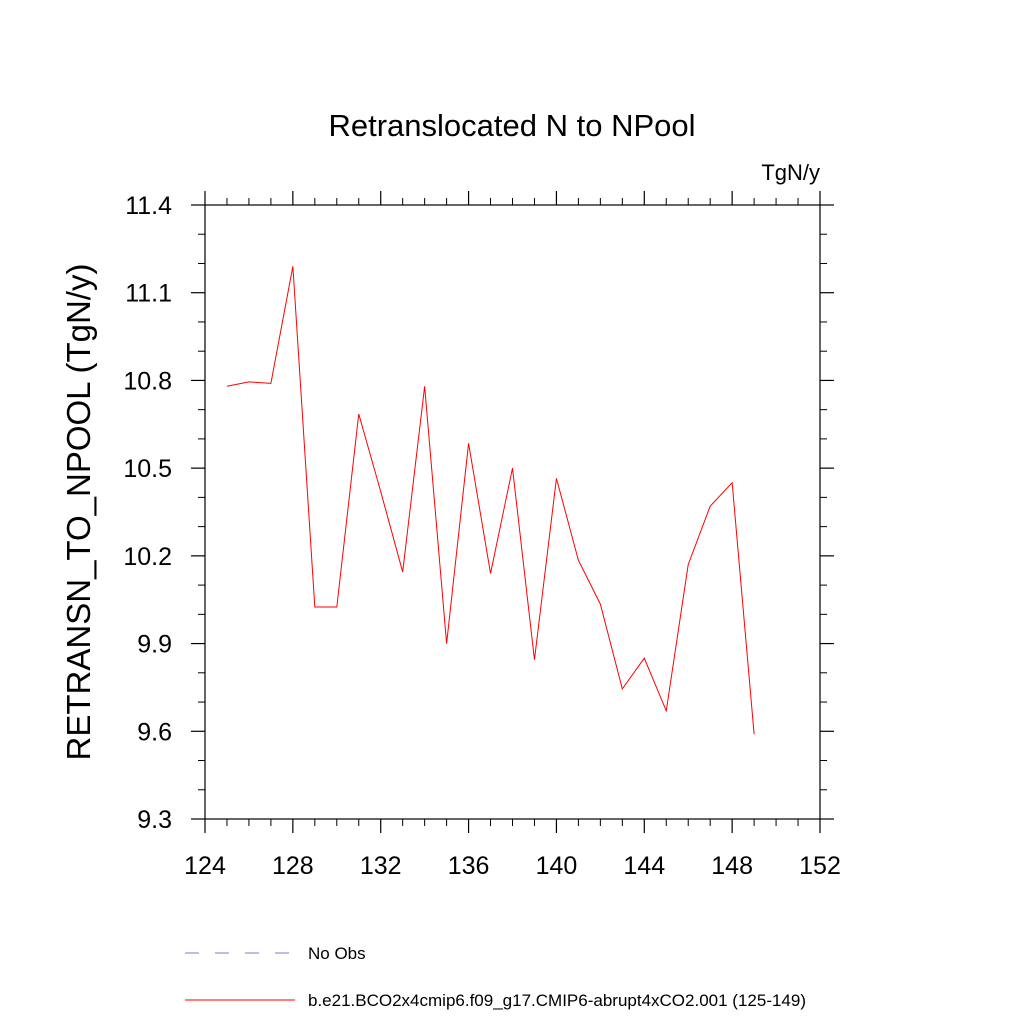 This screenshot has width=1024, height=1024. I want to click on y-tick-label: 9.3, so click(154, 820).